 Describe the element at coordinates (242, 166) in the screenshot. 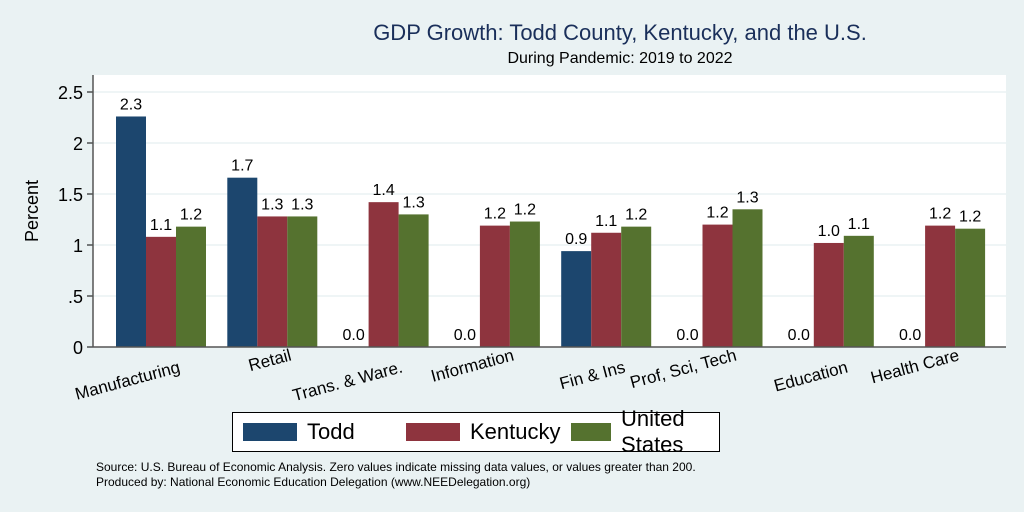

I see `value-label: 1.7` at that location.